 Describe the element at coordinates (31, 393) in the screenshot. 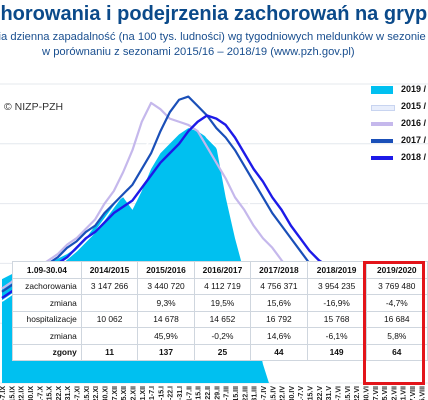

I see `x-tick-label: 23-30.IX` at that location.